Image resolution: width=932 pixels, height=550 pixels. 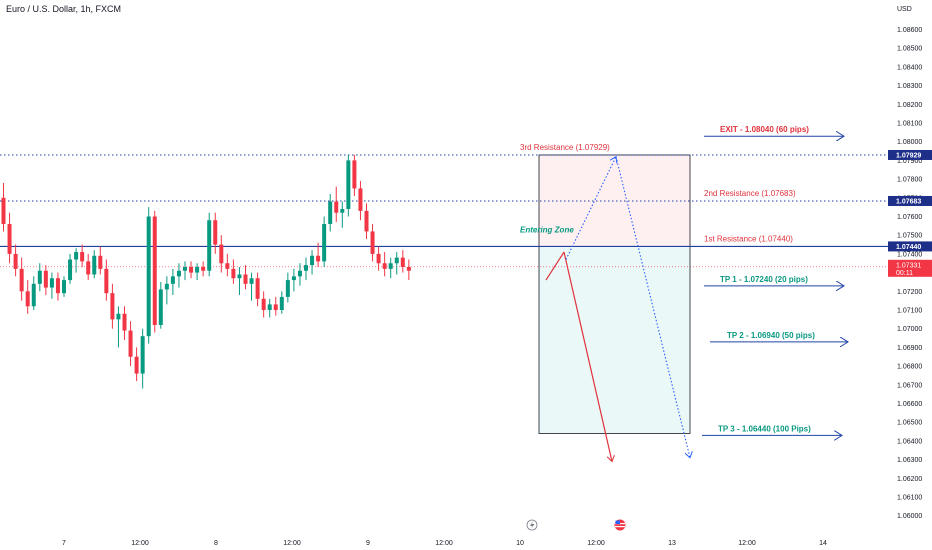 What do you see at coordinates (909, 86) in the screenshot?
I see `y-tick-label: 1.08300` at bounding box center [909, 86].